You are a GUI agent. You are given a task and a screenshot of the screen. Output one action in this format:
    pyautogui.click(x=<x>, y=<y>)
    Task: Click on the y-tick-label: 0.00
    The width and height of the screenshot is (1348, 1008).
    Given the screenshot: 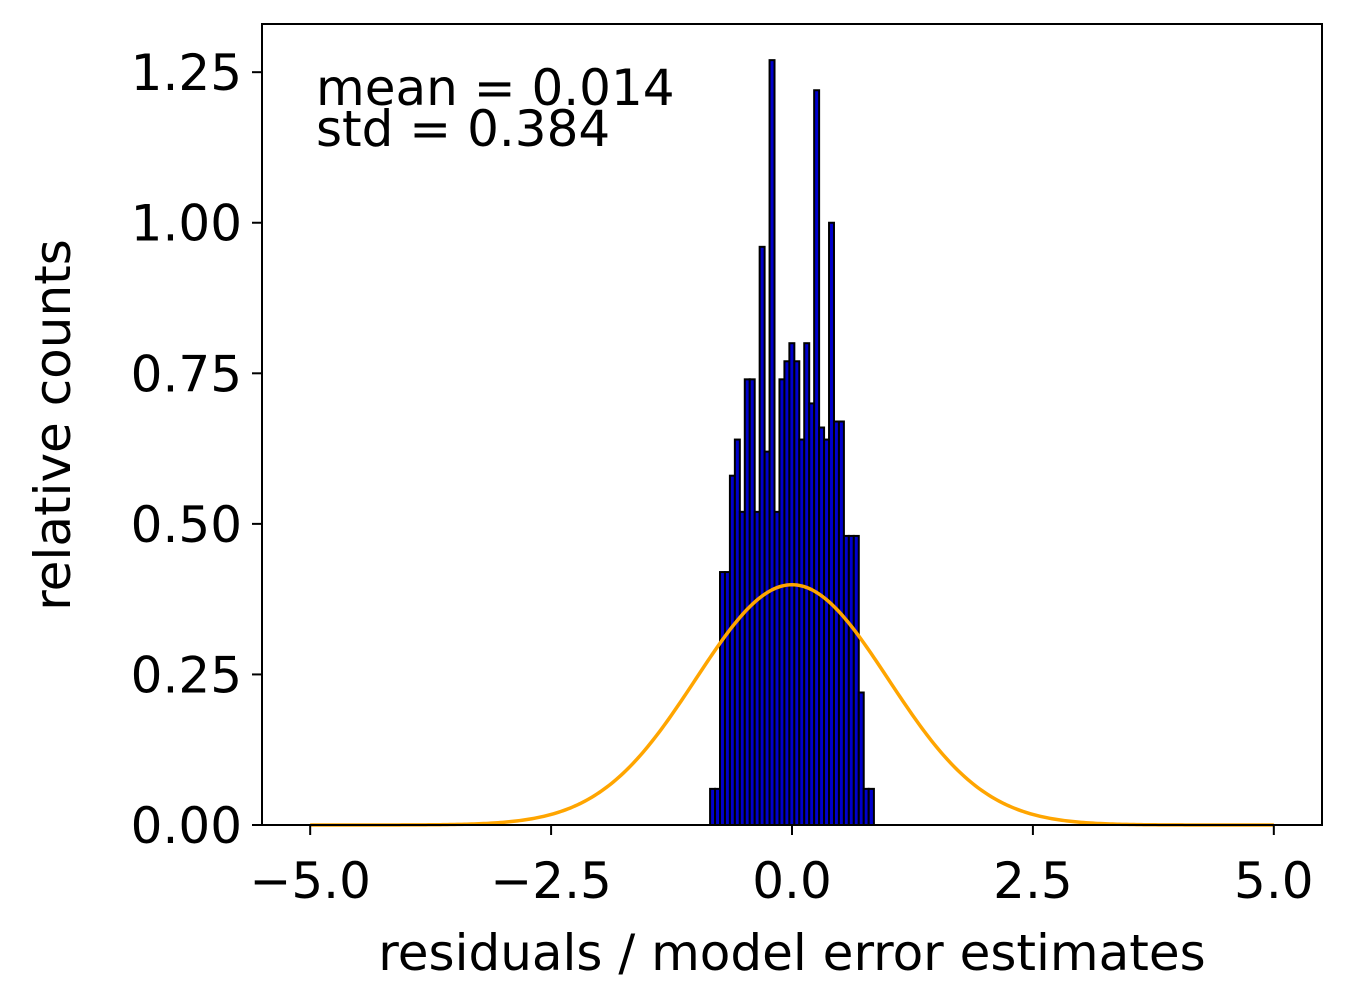 What is the action you would take?
    pyautogui.click(x=186, y=826)
    